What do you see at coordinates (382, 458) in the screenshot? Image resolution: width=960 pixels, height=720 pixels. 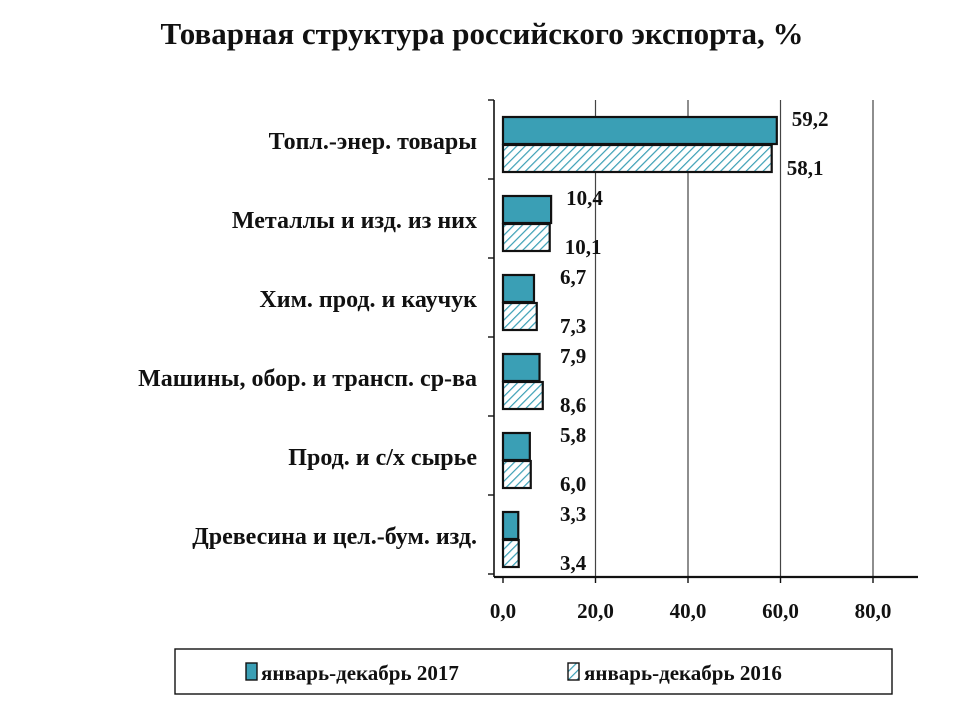 I see `category-label: Прод. и с/х сырье` at bounding box center [382, 458].